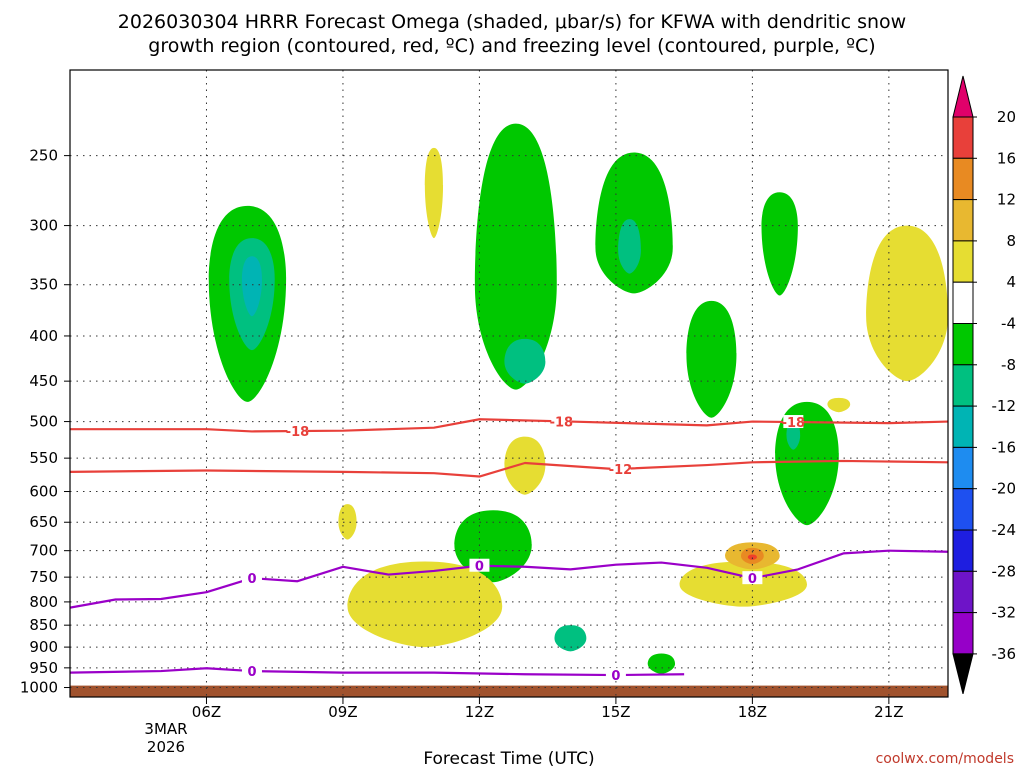  Describe the element at coordinates (43, 336) in the screenshot. I see `y-tick-label-400: 400` at that location.